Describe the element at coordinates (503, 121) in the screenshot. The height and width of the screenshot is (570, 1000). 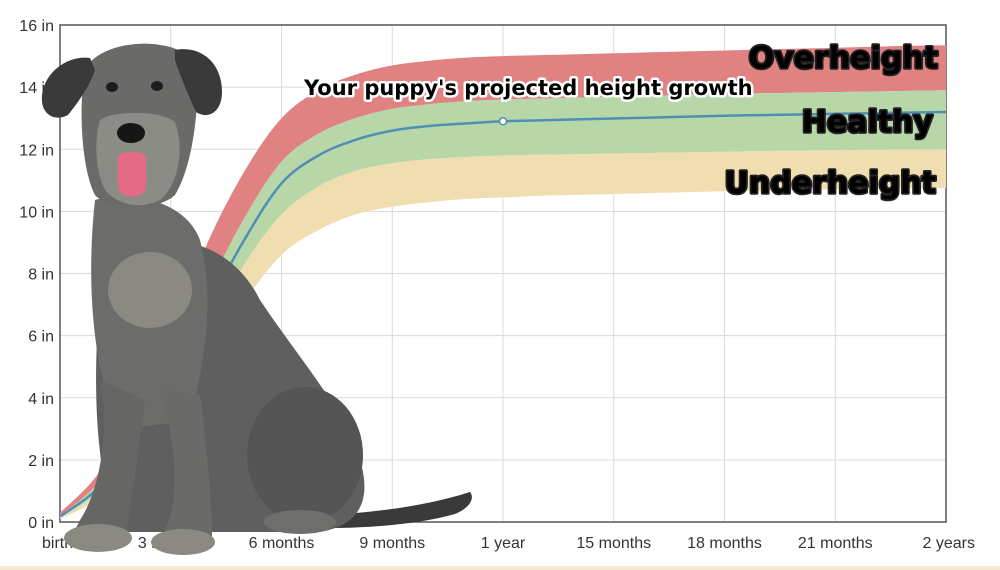
I see `series-marker-1-year` at that location.